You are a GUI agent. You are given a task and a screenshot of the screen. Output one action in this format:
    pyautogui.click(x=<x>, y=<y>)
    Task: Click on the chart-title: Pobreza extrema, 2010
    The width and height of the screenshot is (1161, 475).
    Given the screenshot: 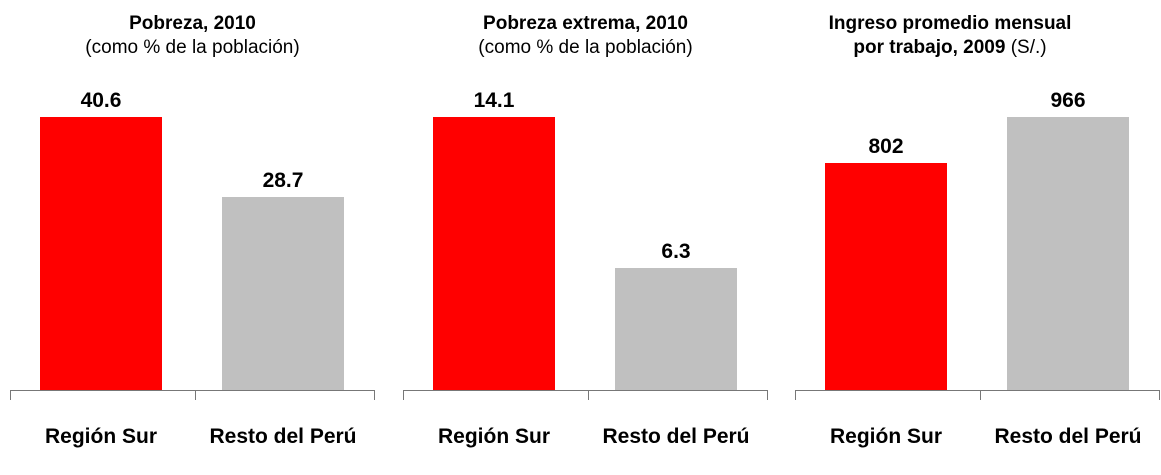 What is the action you would take?
    pyautogui.click(x=585, y=23)
    